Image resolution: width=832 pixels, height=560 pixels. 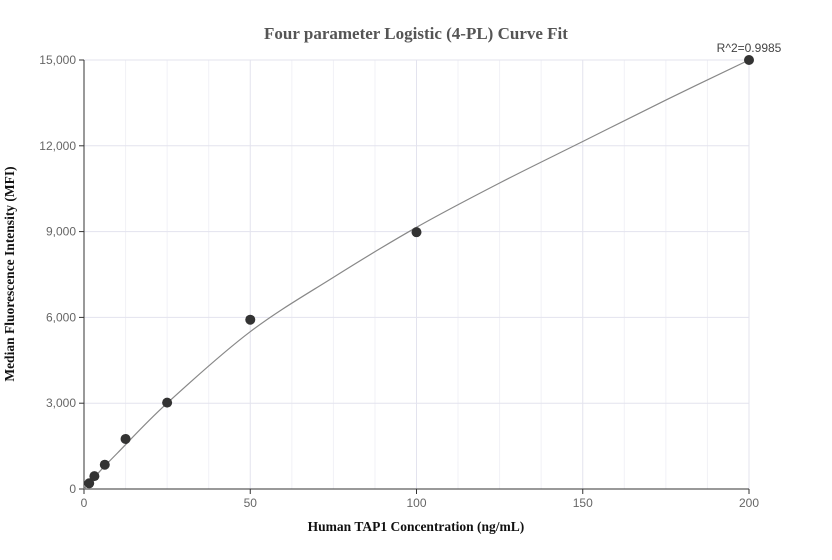 I want to click on x-tick-label: 100, so click(x=416, y=503).